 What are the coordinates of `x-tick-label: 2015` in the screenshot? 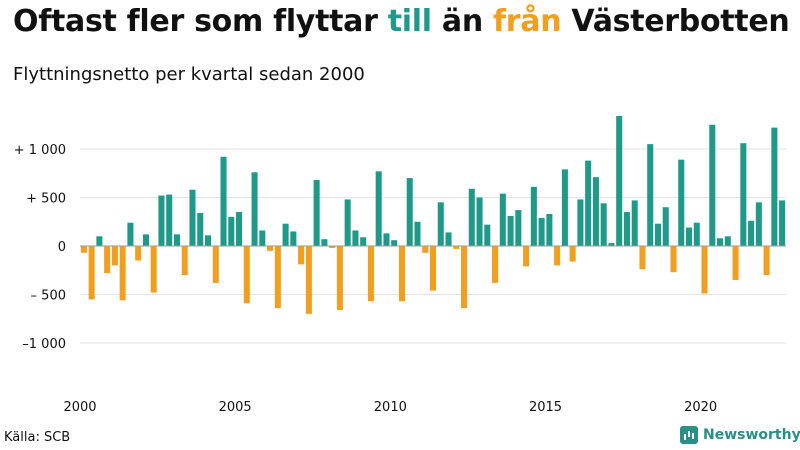 It's located at (545, 407).